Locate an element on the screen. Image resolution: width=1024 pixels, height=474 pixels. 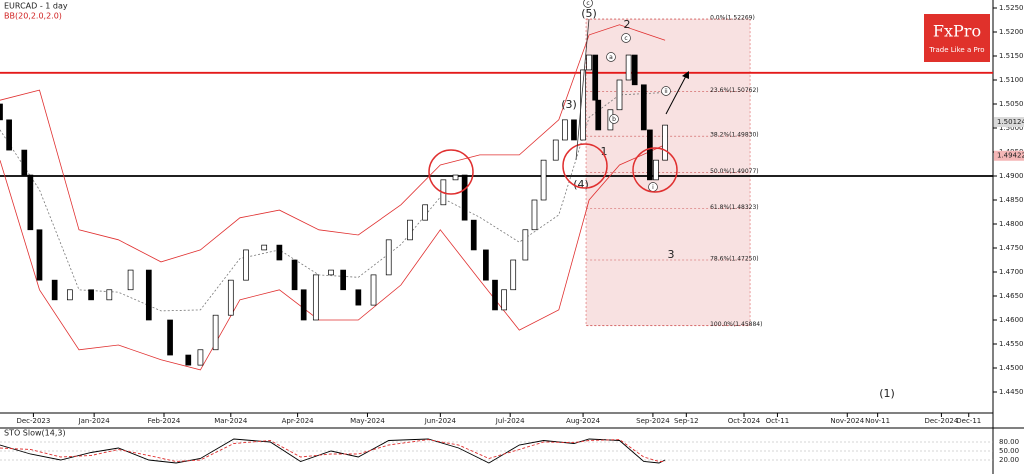
logo: FxPro Trade Like a Pro is located at coordinates (957, 38).